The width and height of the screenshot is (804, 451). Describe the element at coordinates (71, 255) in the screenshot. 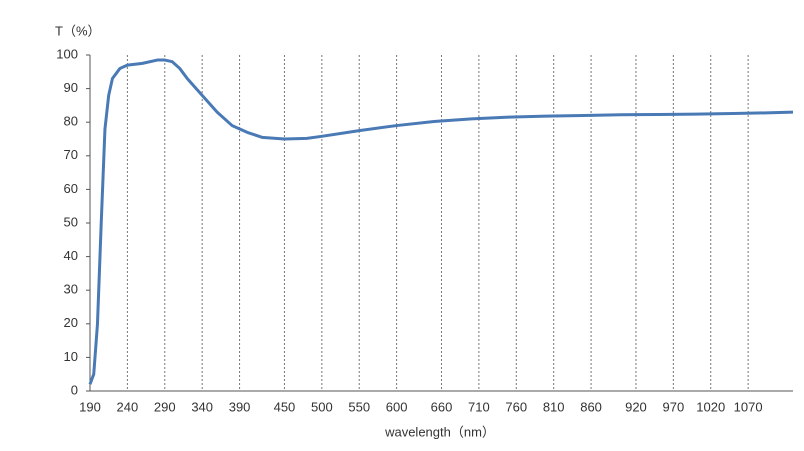

I see `y-tick-label: 40` at that location.